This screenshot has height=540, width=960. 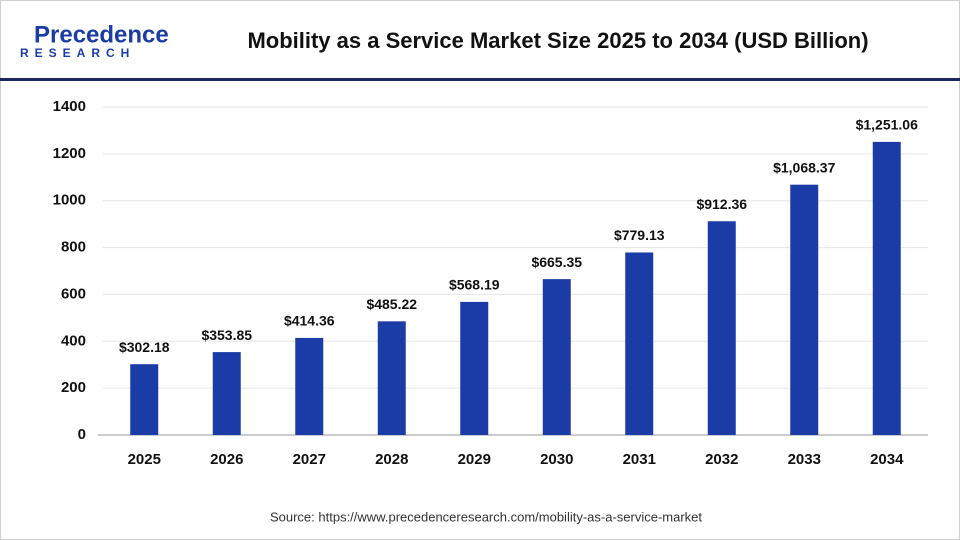 What do you see at coordinates (309, 321) in the screenshot?
I see `value-label: $414.36` at bounding box center [309, 321].